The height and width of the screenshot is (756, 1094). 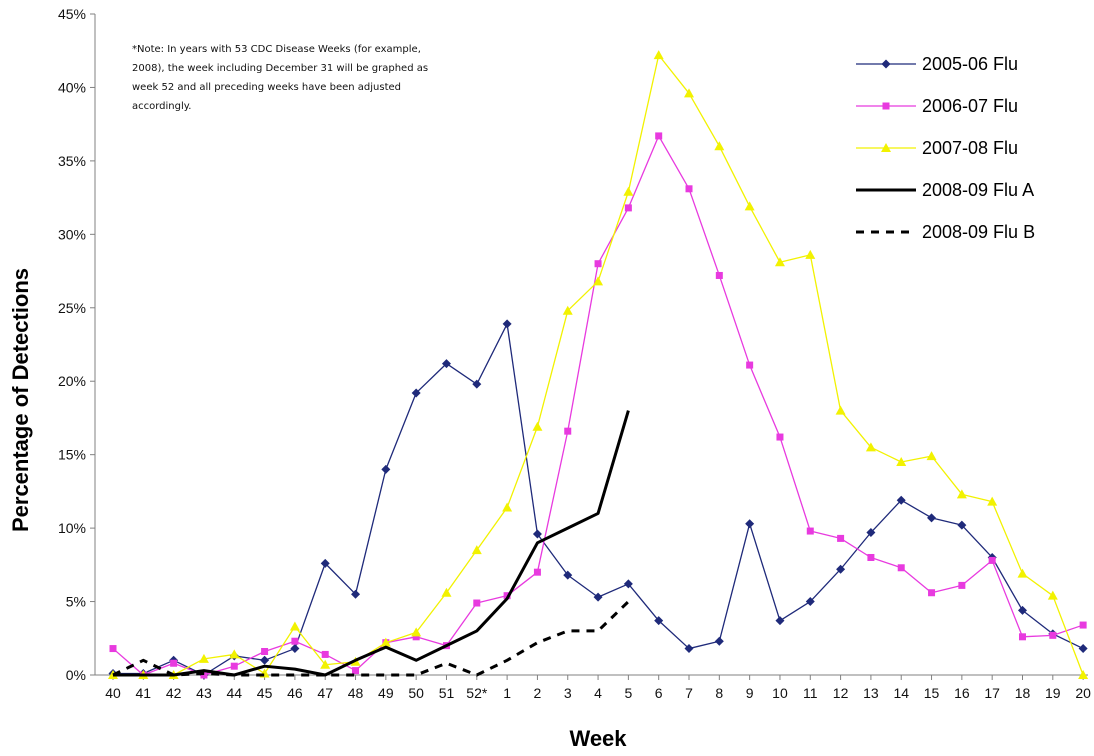 What do you see at coordinates (1083, 693) in the screenshot?
I see `x-tick-label: 20` at bounding box center [1083, 693].